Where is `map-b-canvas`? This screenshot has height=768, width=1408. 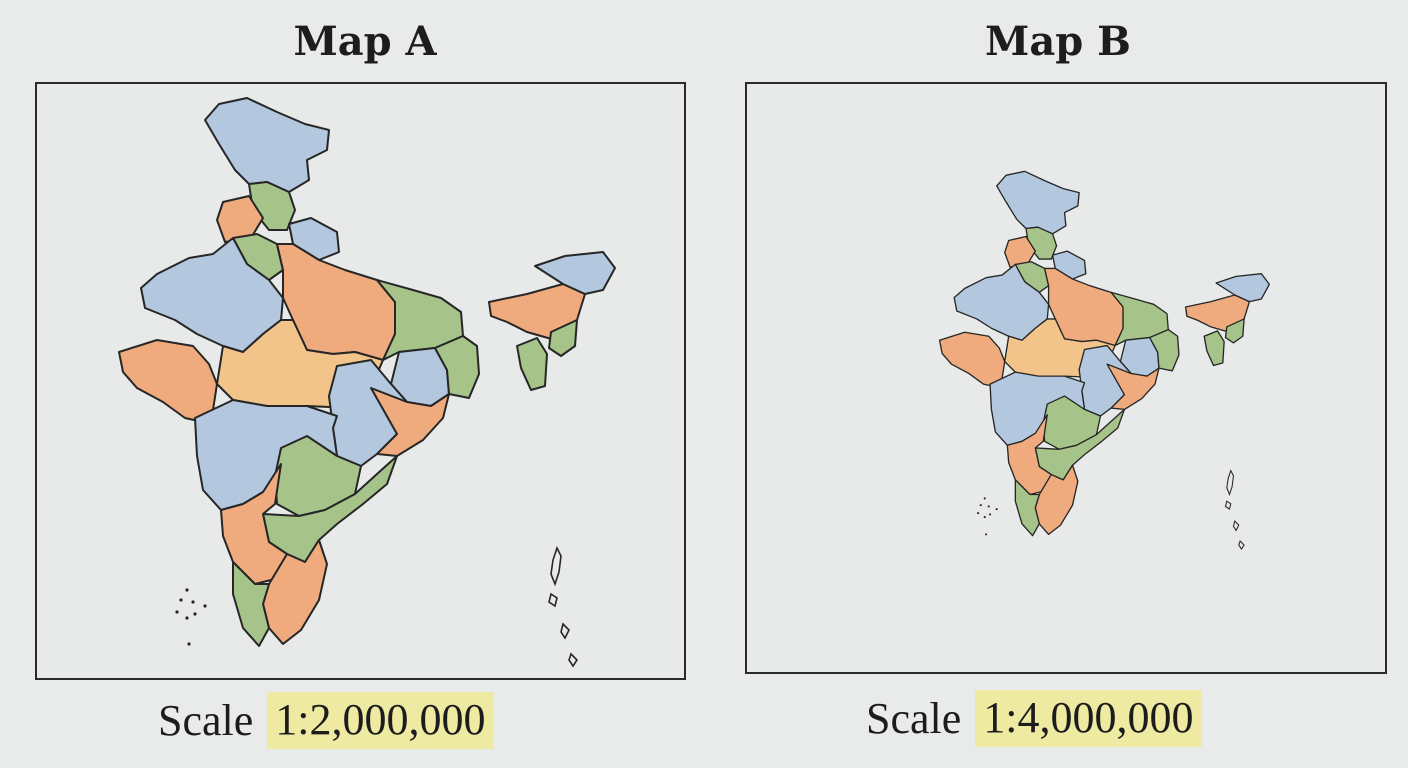 map-b-canvas is located at coordinates (1104, 360).